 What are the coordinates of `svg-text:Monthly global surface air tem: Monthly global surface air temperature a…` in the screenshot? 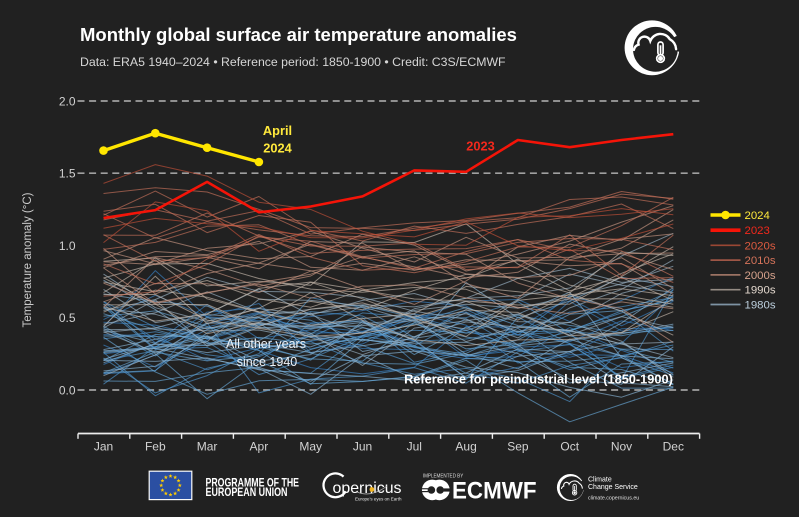 It's located at (298, 34).